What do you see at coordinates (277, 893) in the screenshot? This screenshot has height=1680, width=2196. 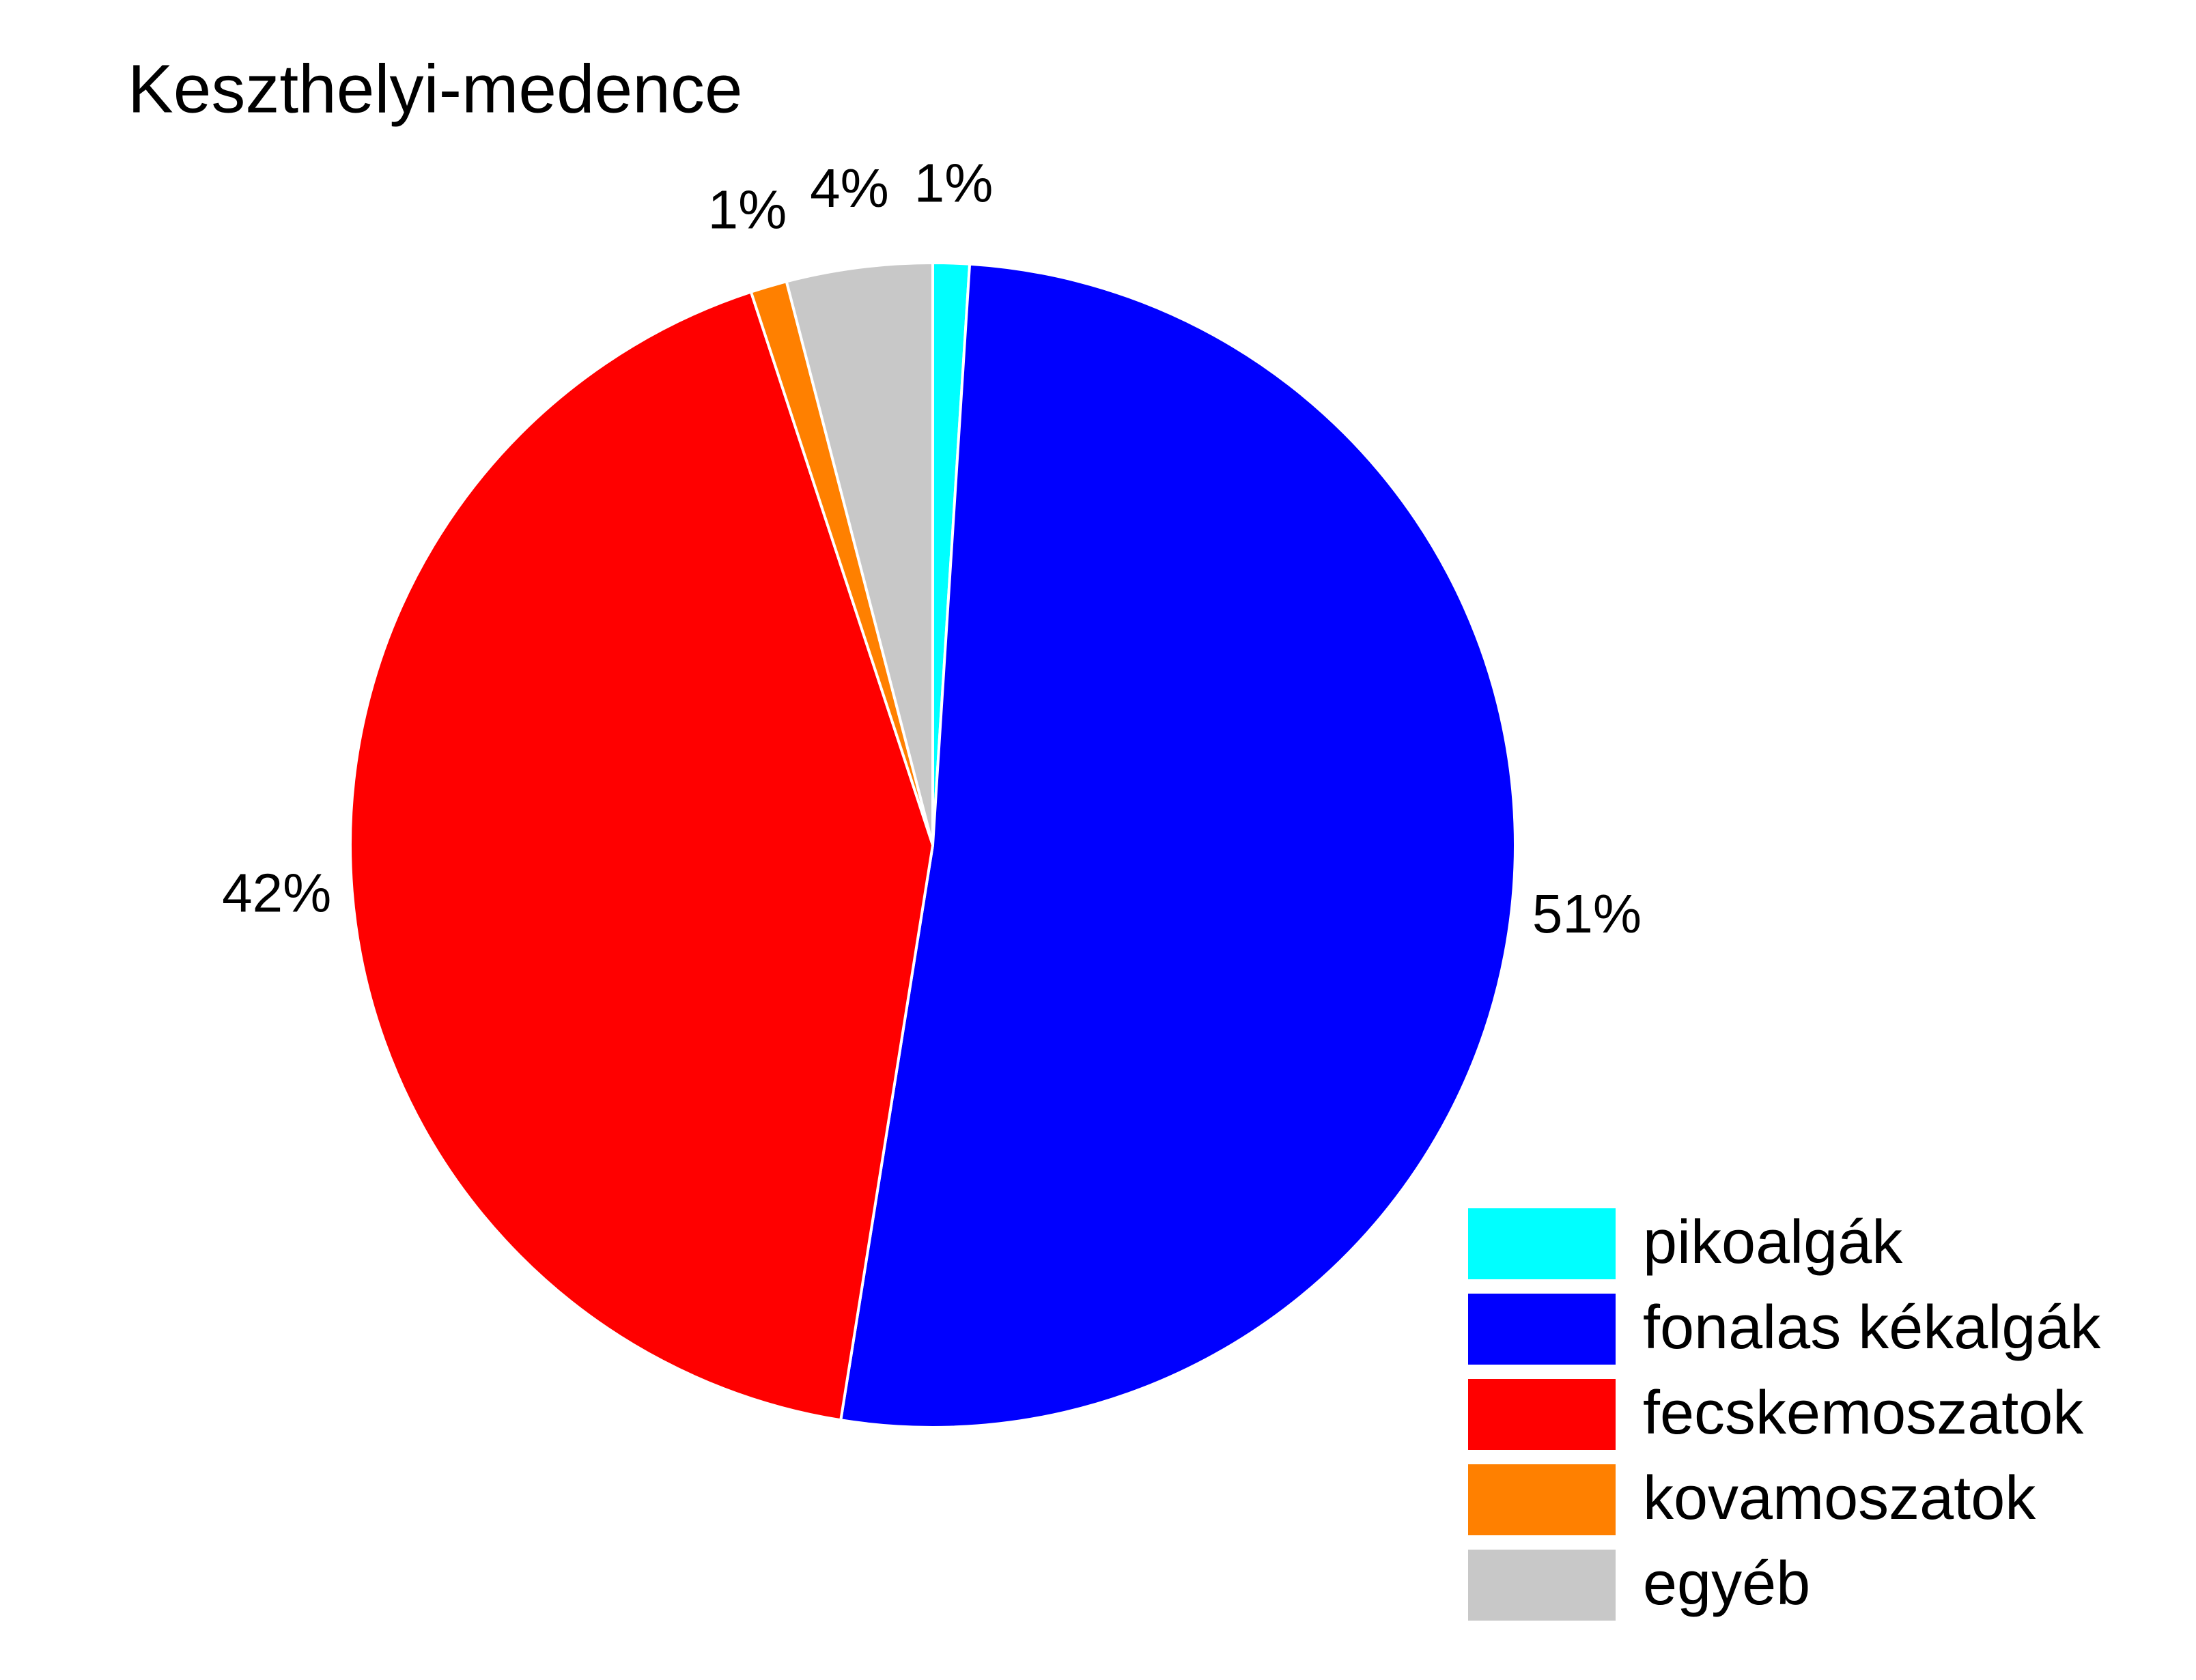 I see `slice-label: 42%` at bounding box center [277, 893].